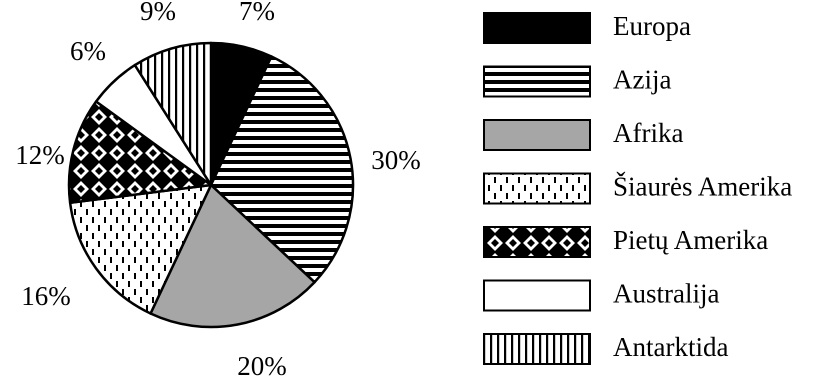  What do you see at coordinates (537, 349) in the screenshot?
I see `legend-swatch-antarktida` at bounding box center [537, 349].